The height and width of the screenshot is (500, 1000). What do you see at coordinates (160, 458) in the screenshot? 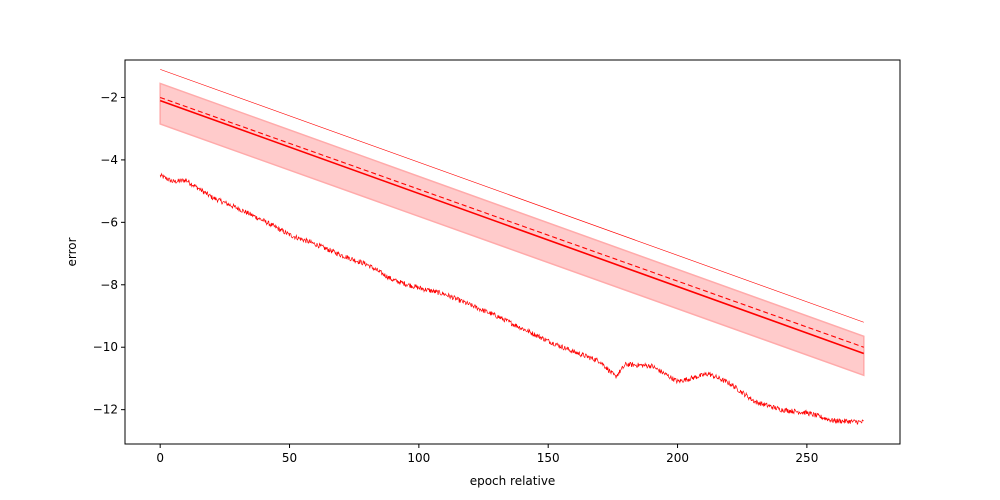
I see `x-tick-label: 0` at bounding box center [160, 458].